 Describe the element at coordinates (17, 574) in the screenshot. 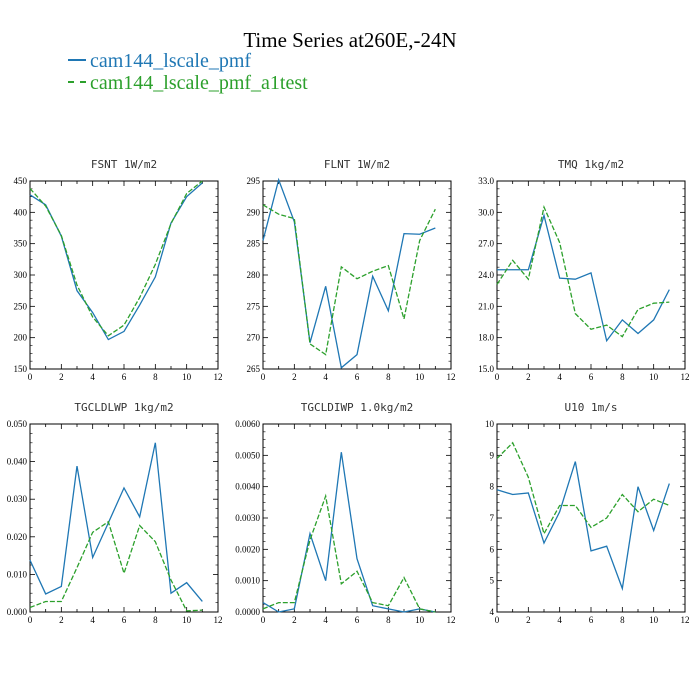

I see `y-tick-label: 0.010` at that location.